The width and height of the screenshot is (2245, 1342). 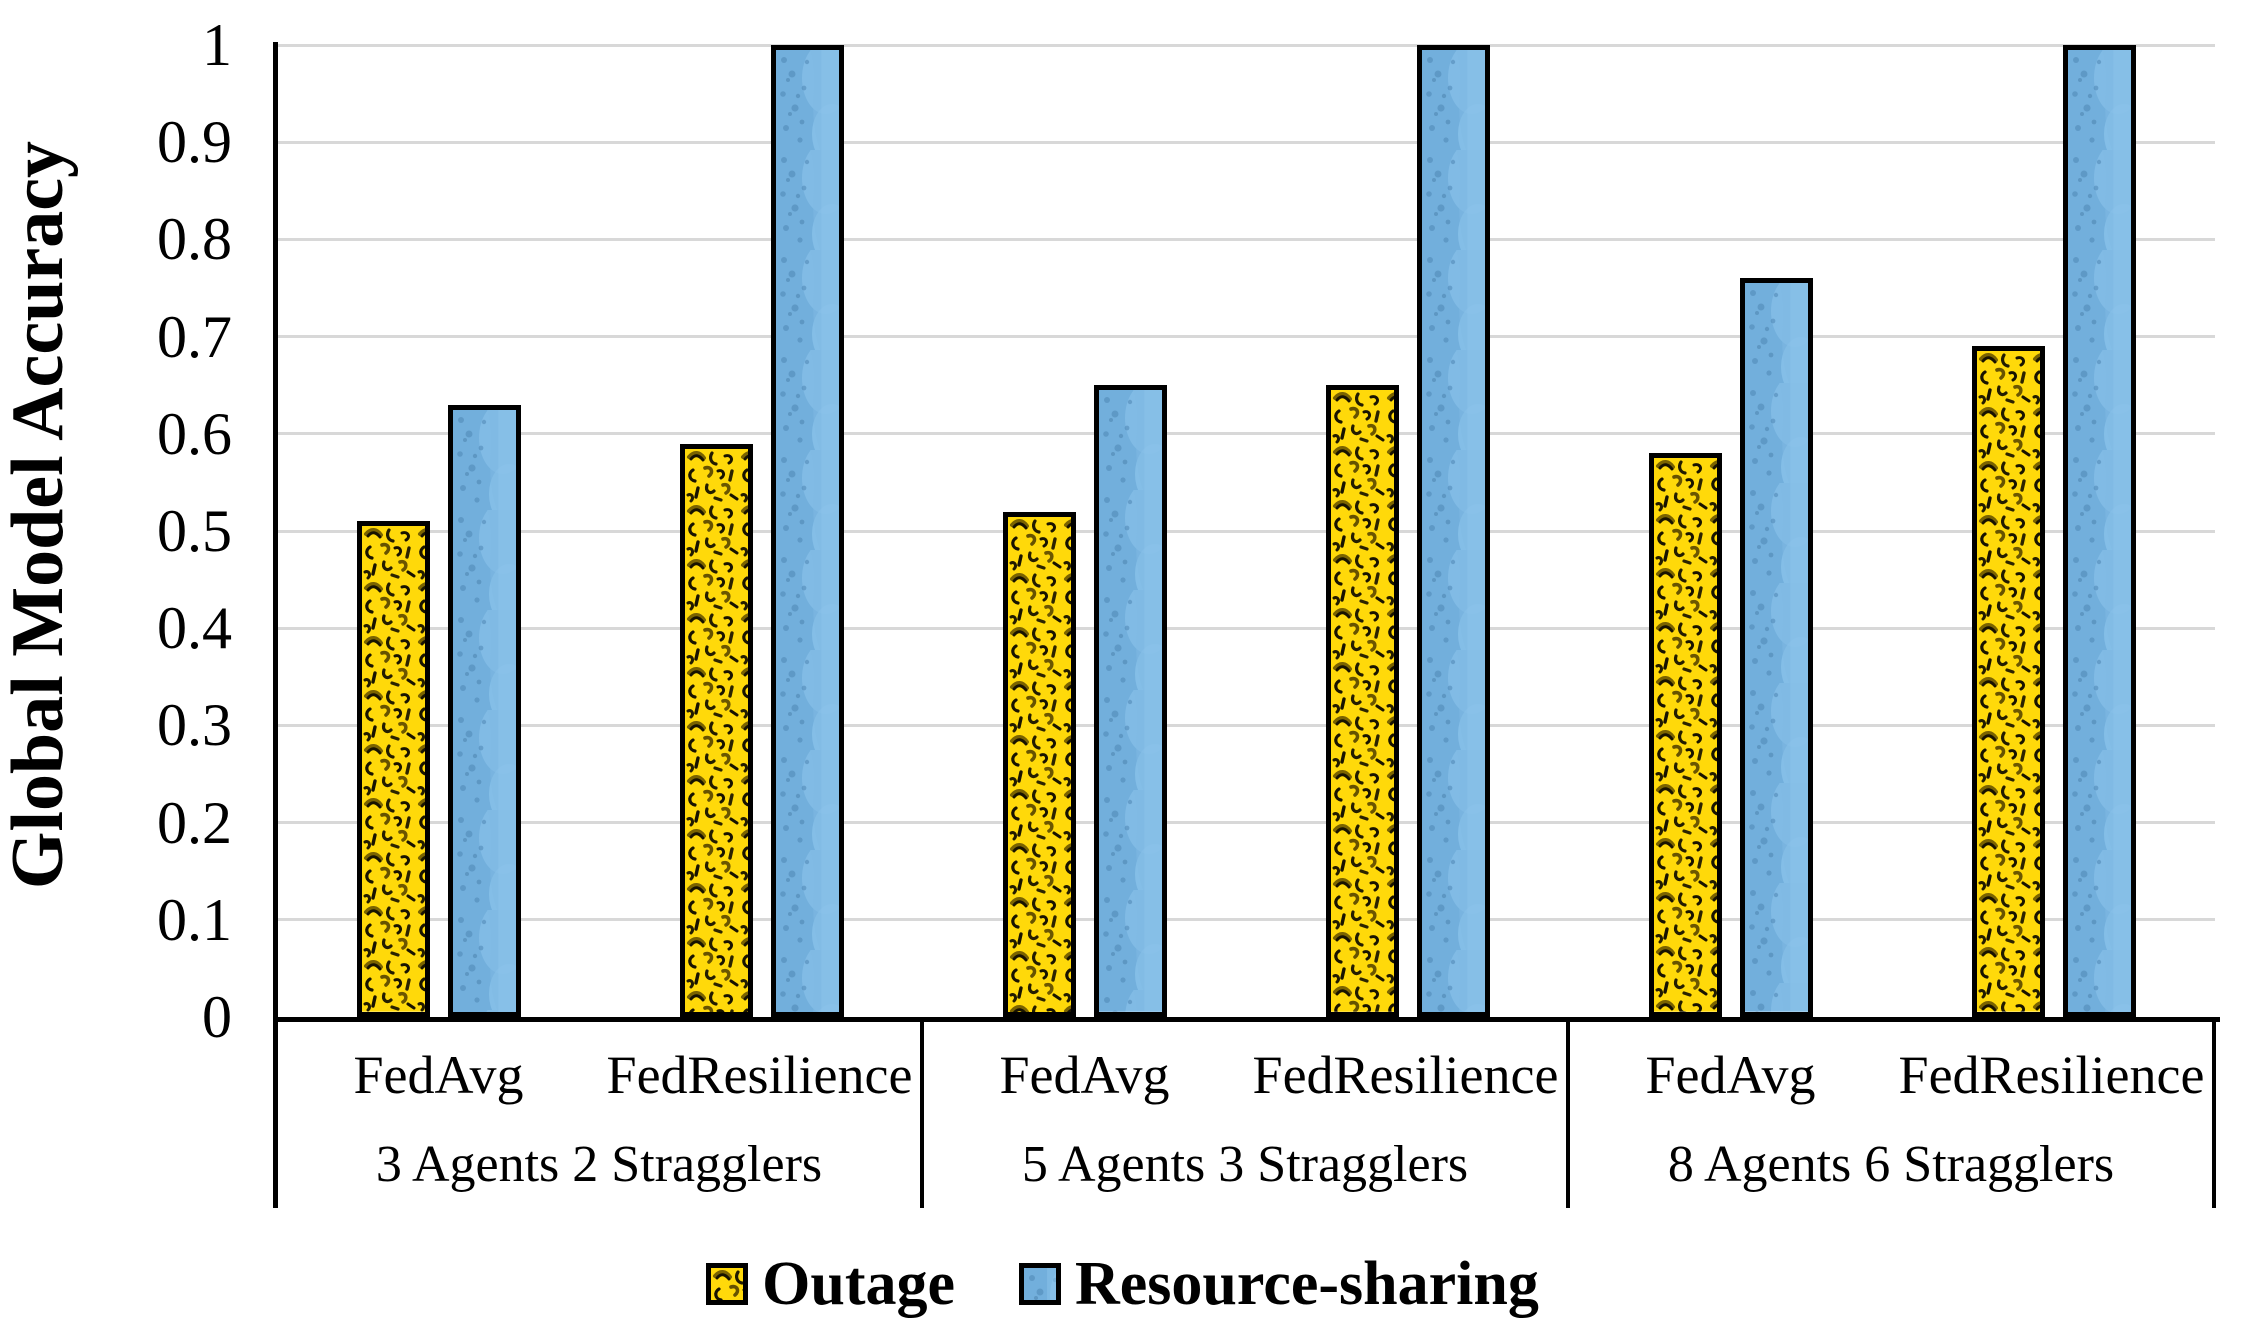 I want to click on legend-item-outage: Outage, so click(x=830, y=1284).